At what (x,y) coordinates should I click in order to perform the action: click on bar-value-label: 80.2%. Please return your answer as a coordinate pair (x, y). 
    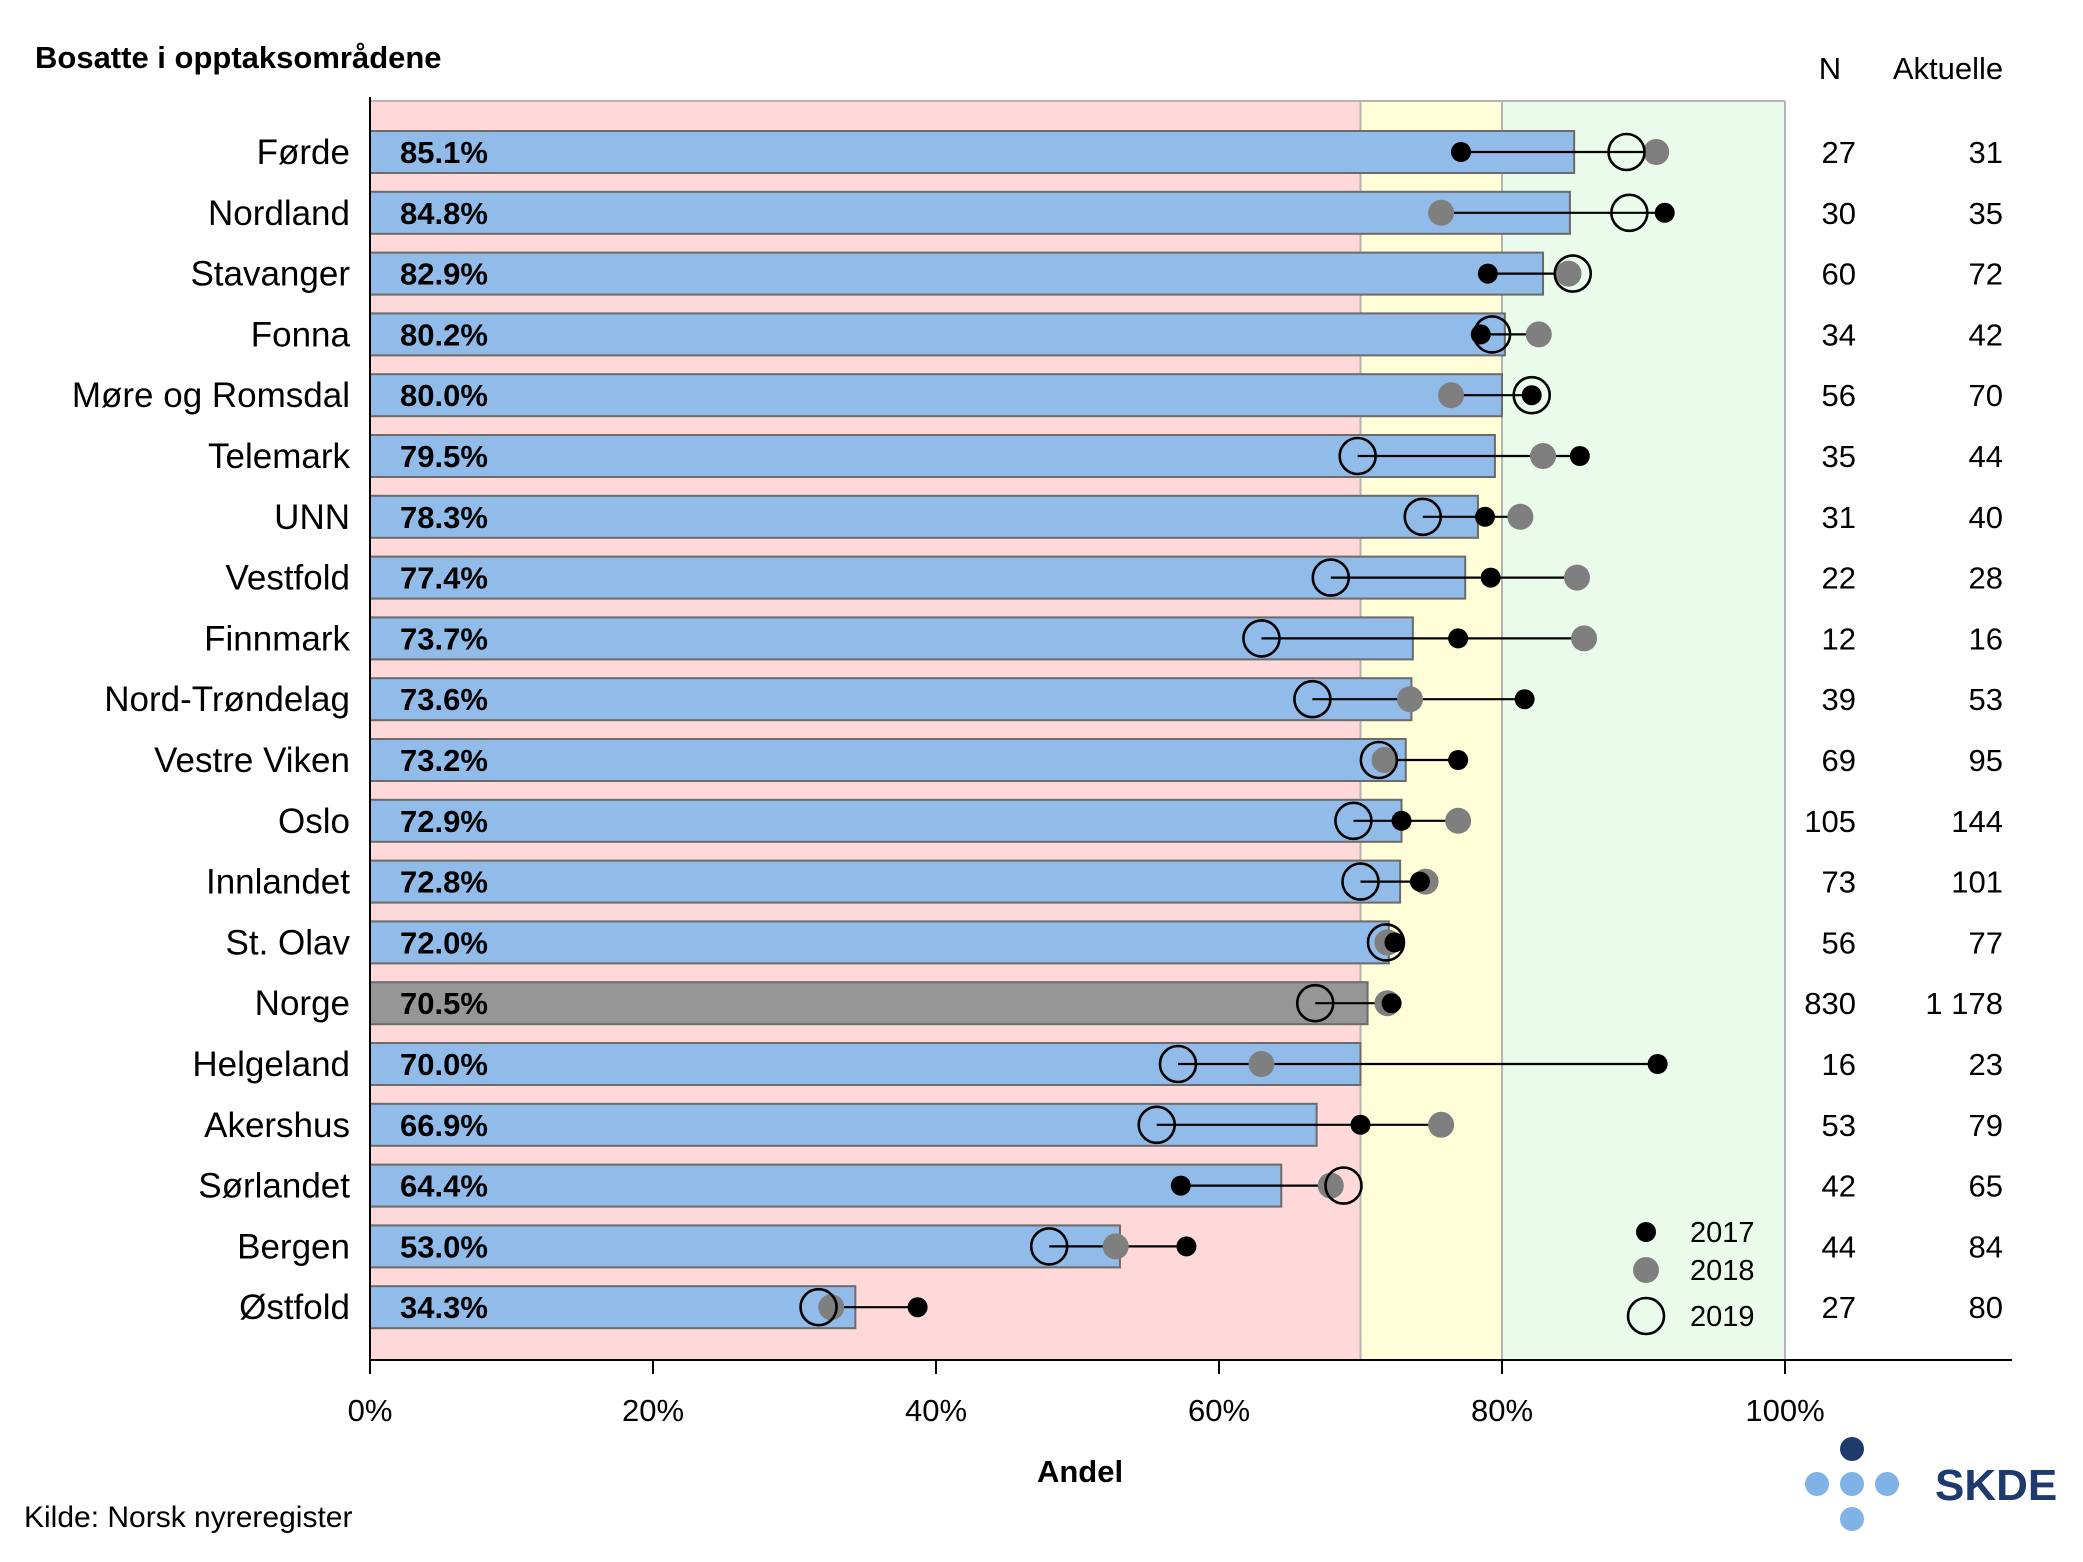
    Looking at the image, I should click on (444, 334).